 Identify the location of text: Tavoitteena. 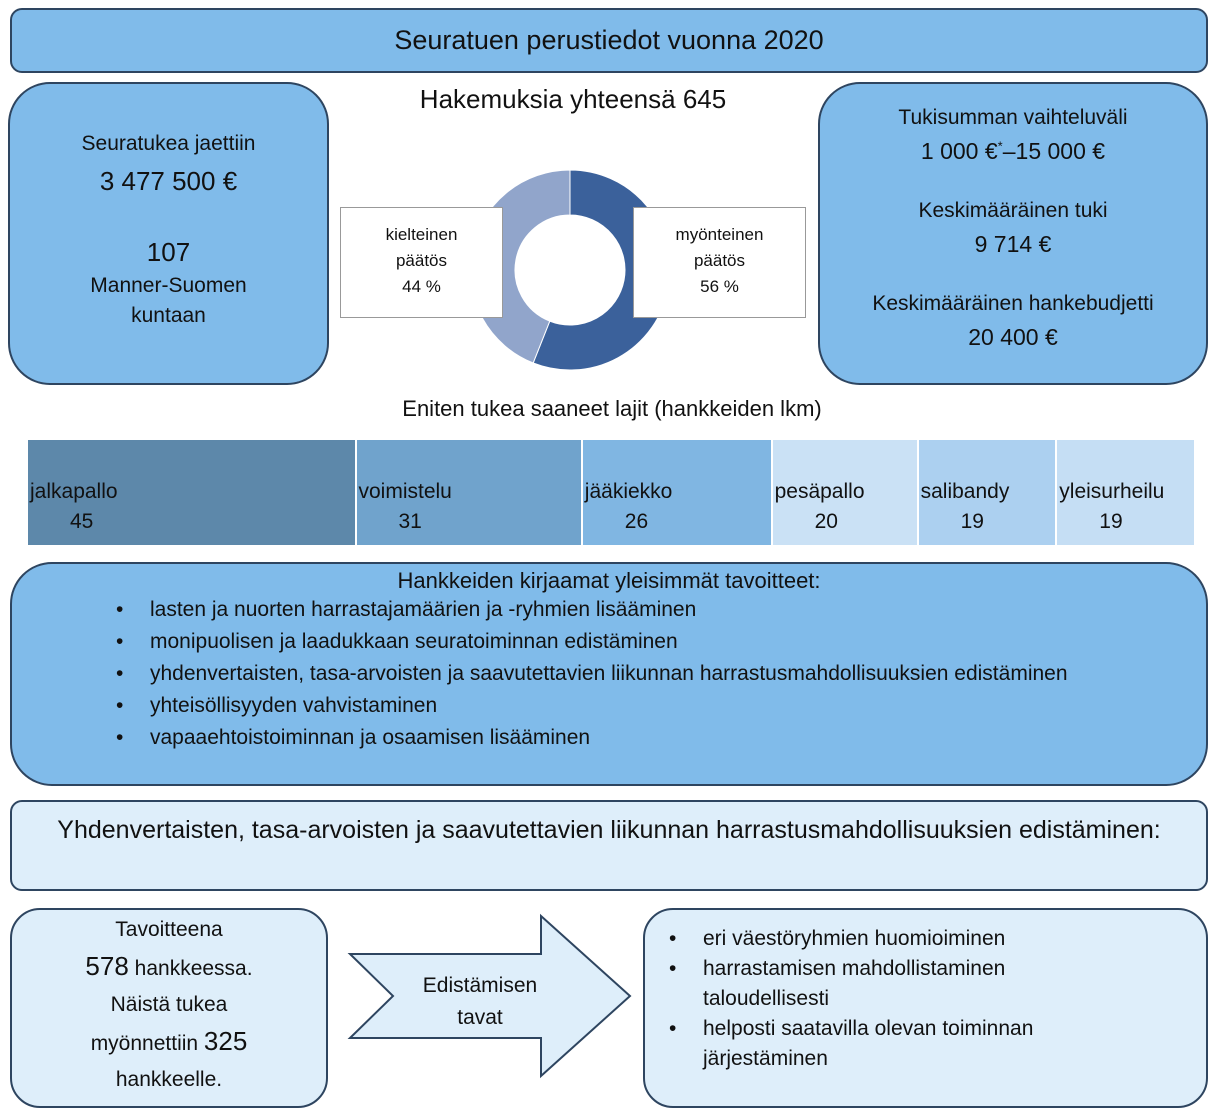
(169, 929).